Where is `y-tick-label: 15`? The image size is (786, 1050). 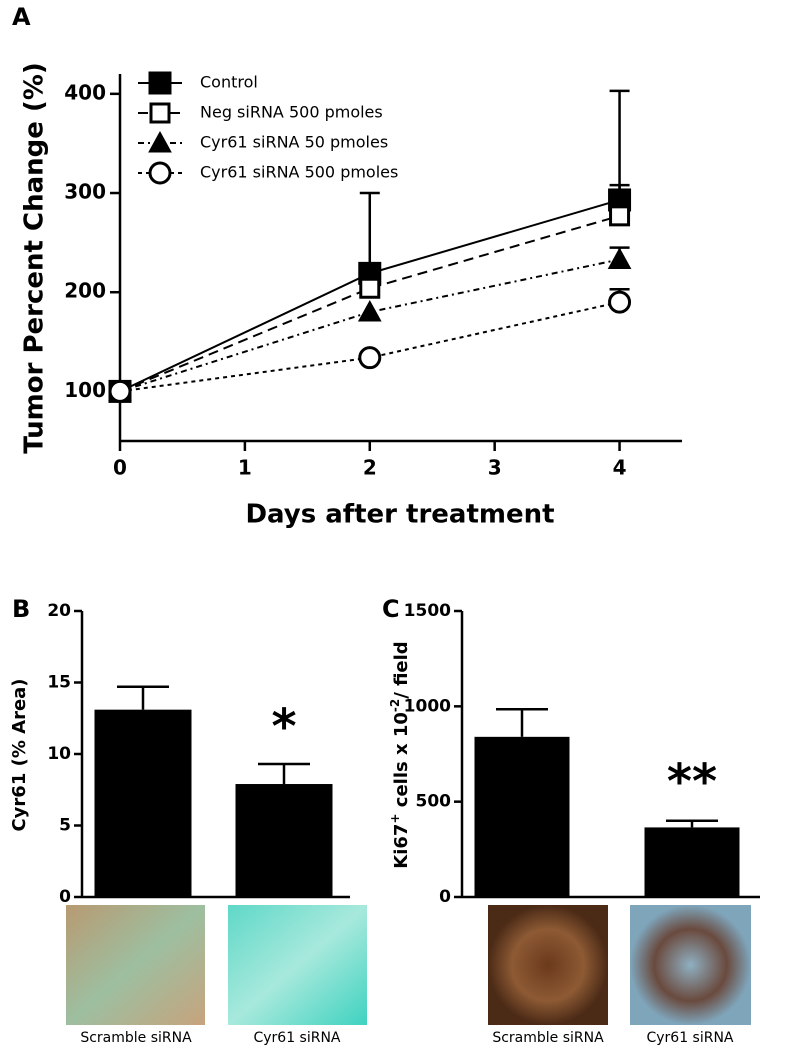 y-tick-label: 15 is located at coordinates (59, 683).